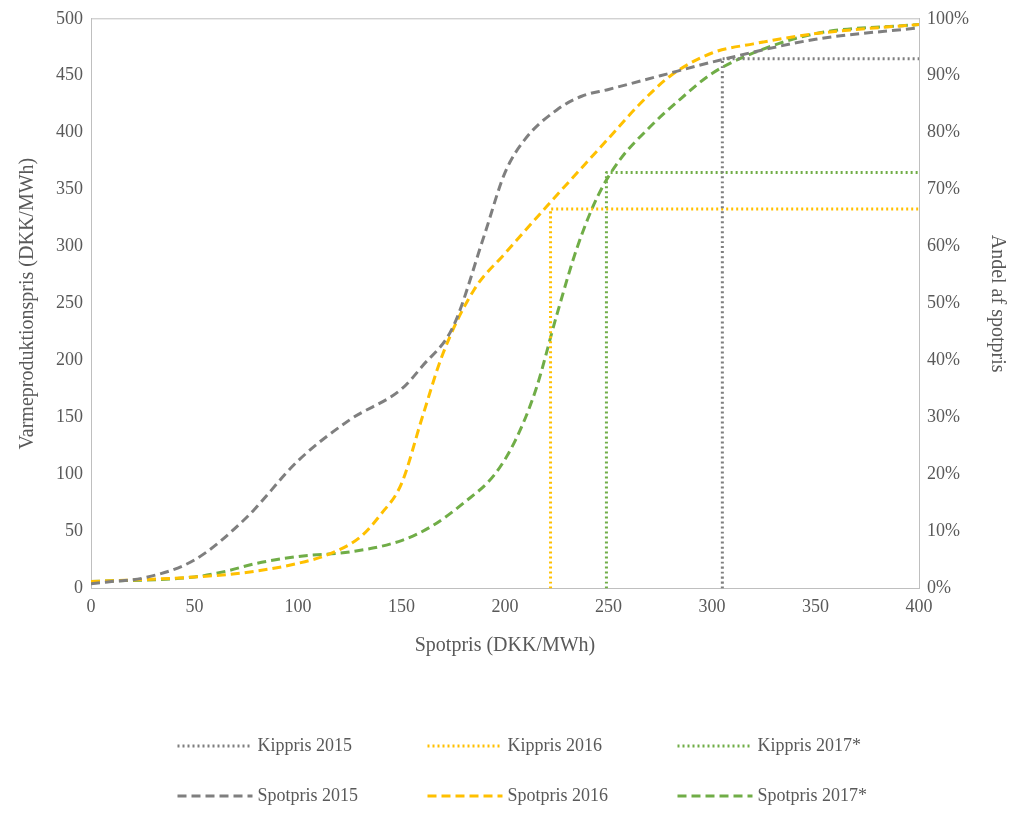  I want to click on y2-tick-label: 40%, so click(944, 359).